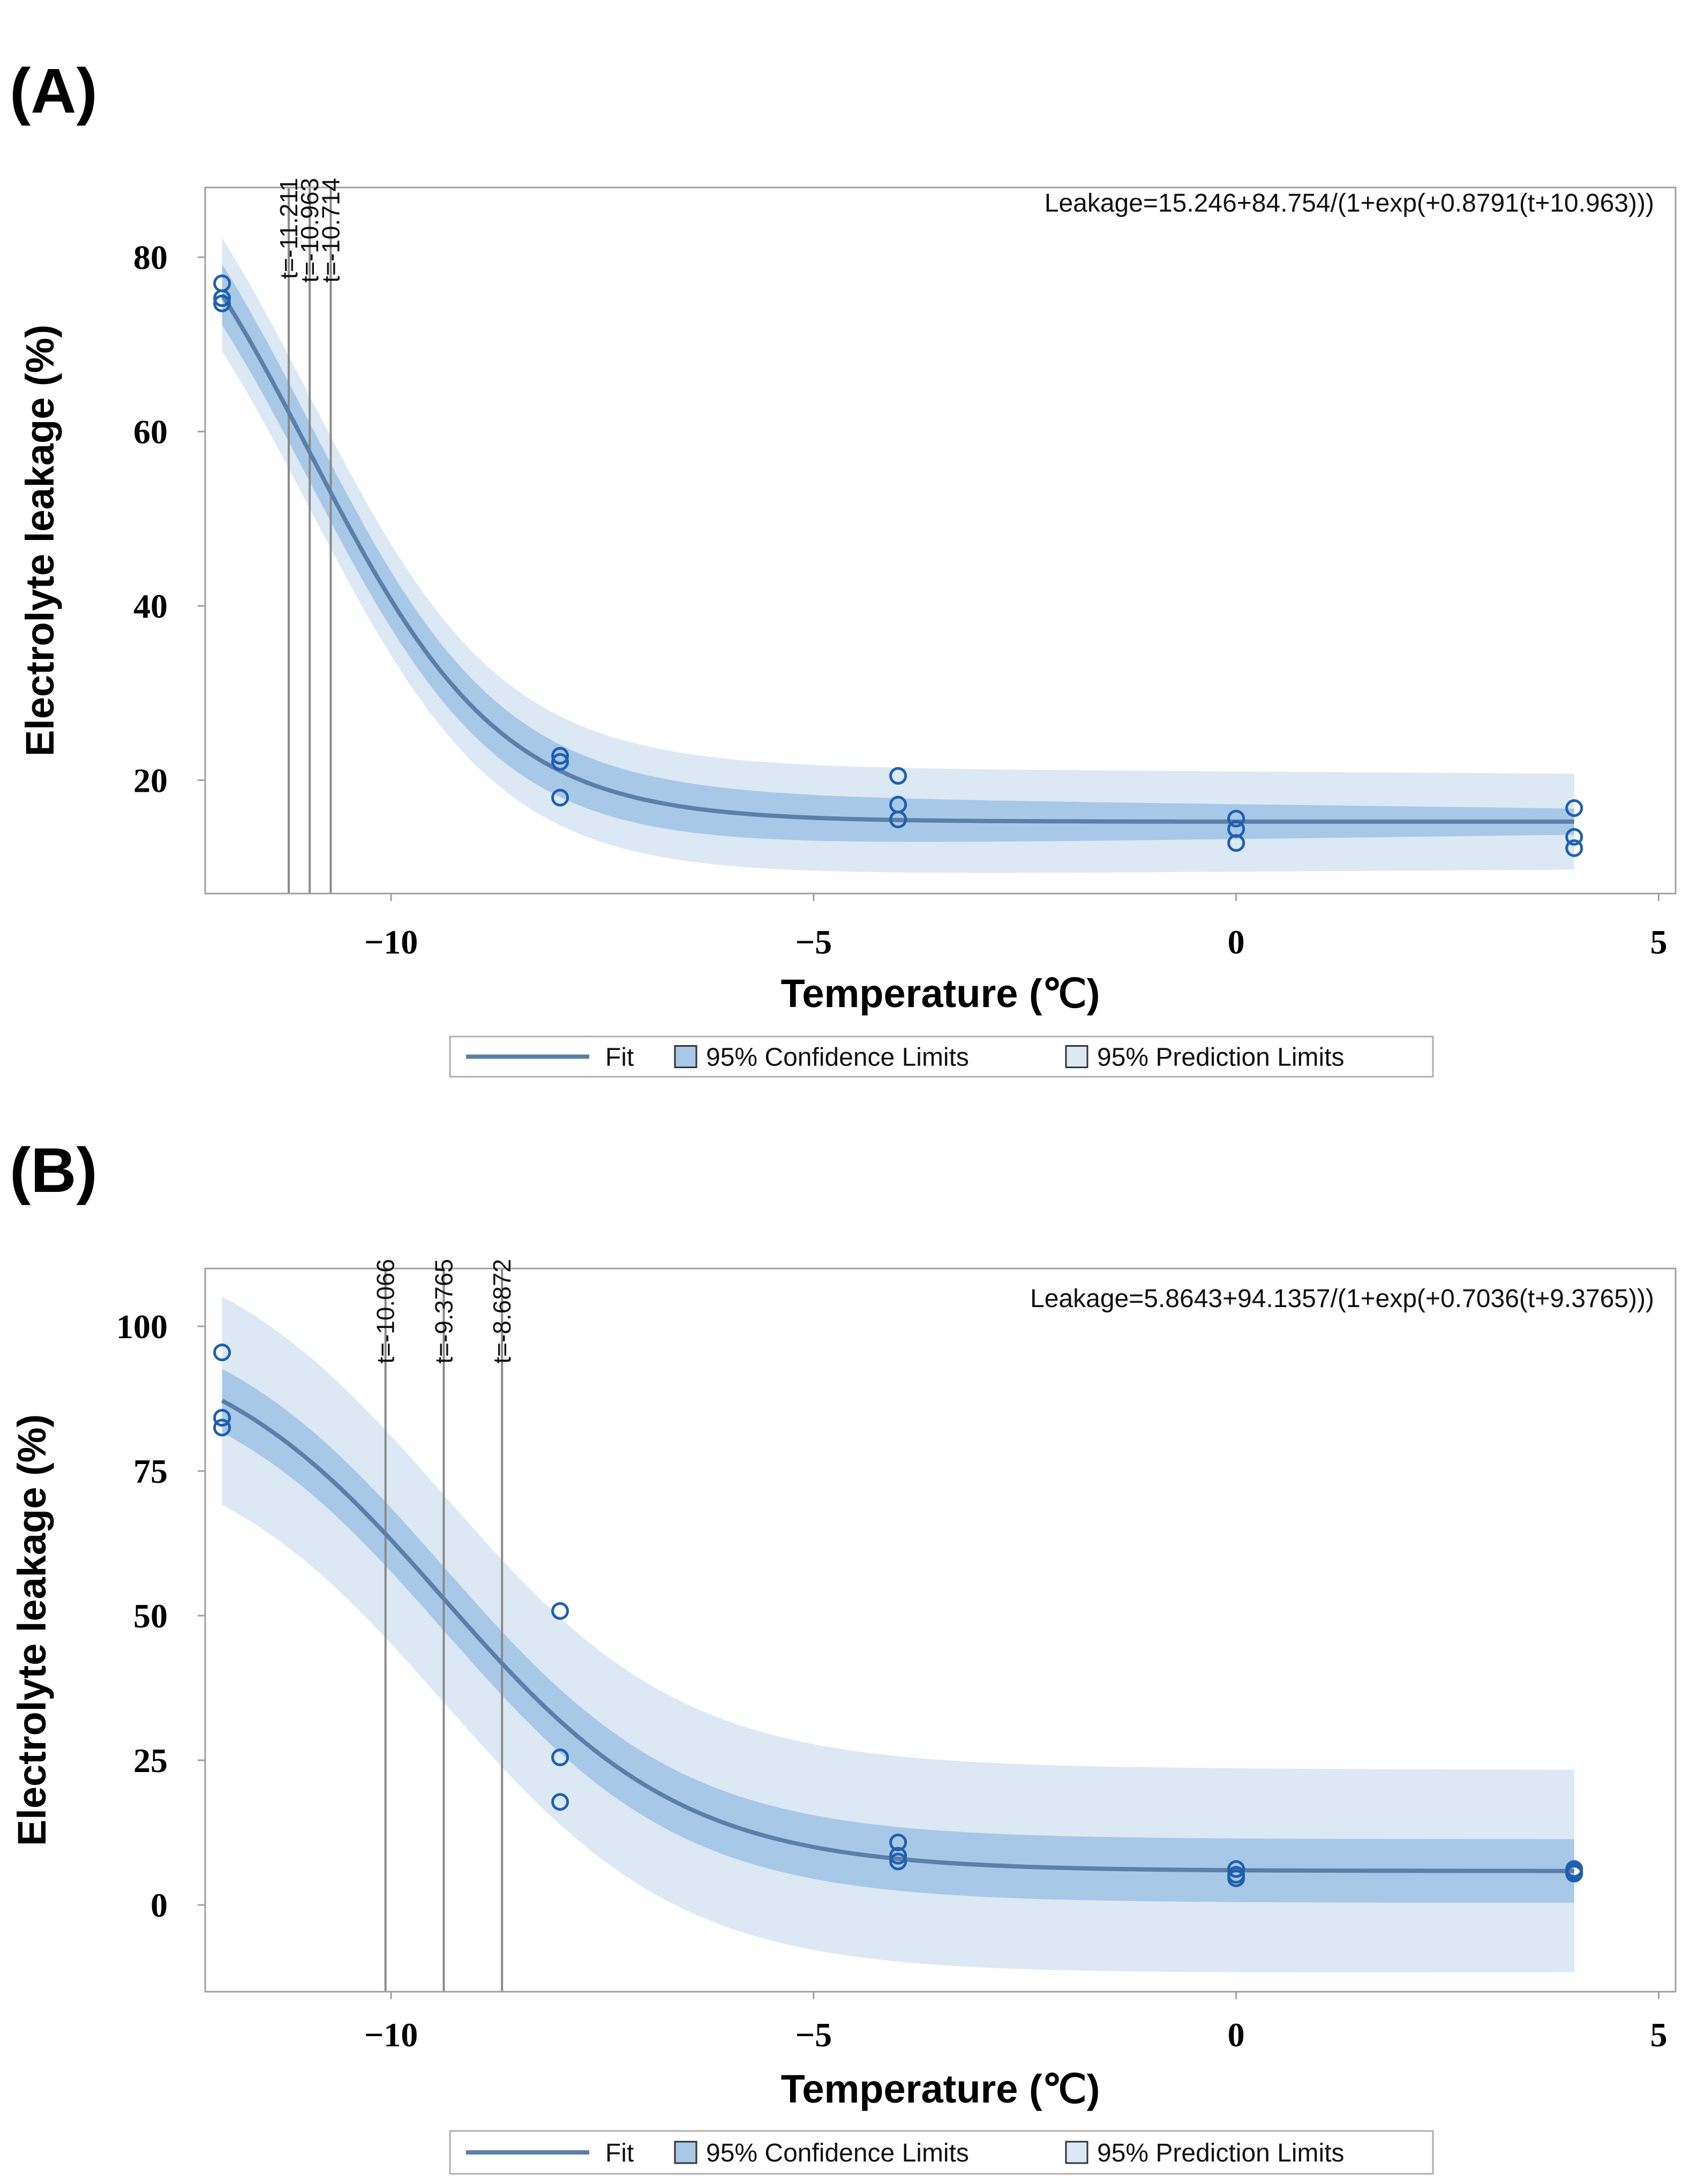  What do you see at coordinates (330, 231) in the screenshot?
I see `reference-line-label: t=-10.714` at bounding box center [330, 231].